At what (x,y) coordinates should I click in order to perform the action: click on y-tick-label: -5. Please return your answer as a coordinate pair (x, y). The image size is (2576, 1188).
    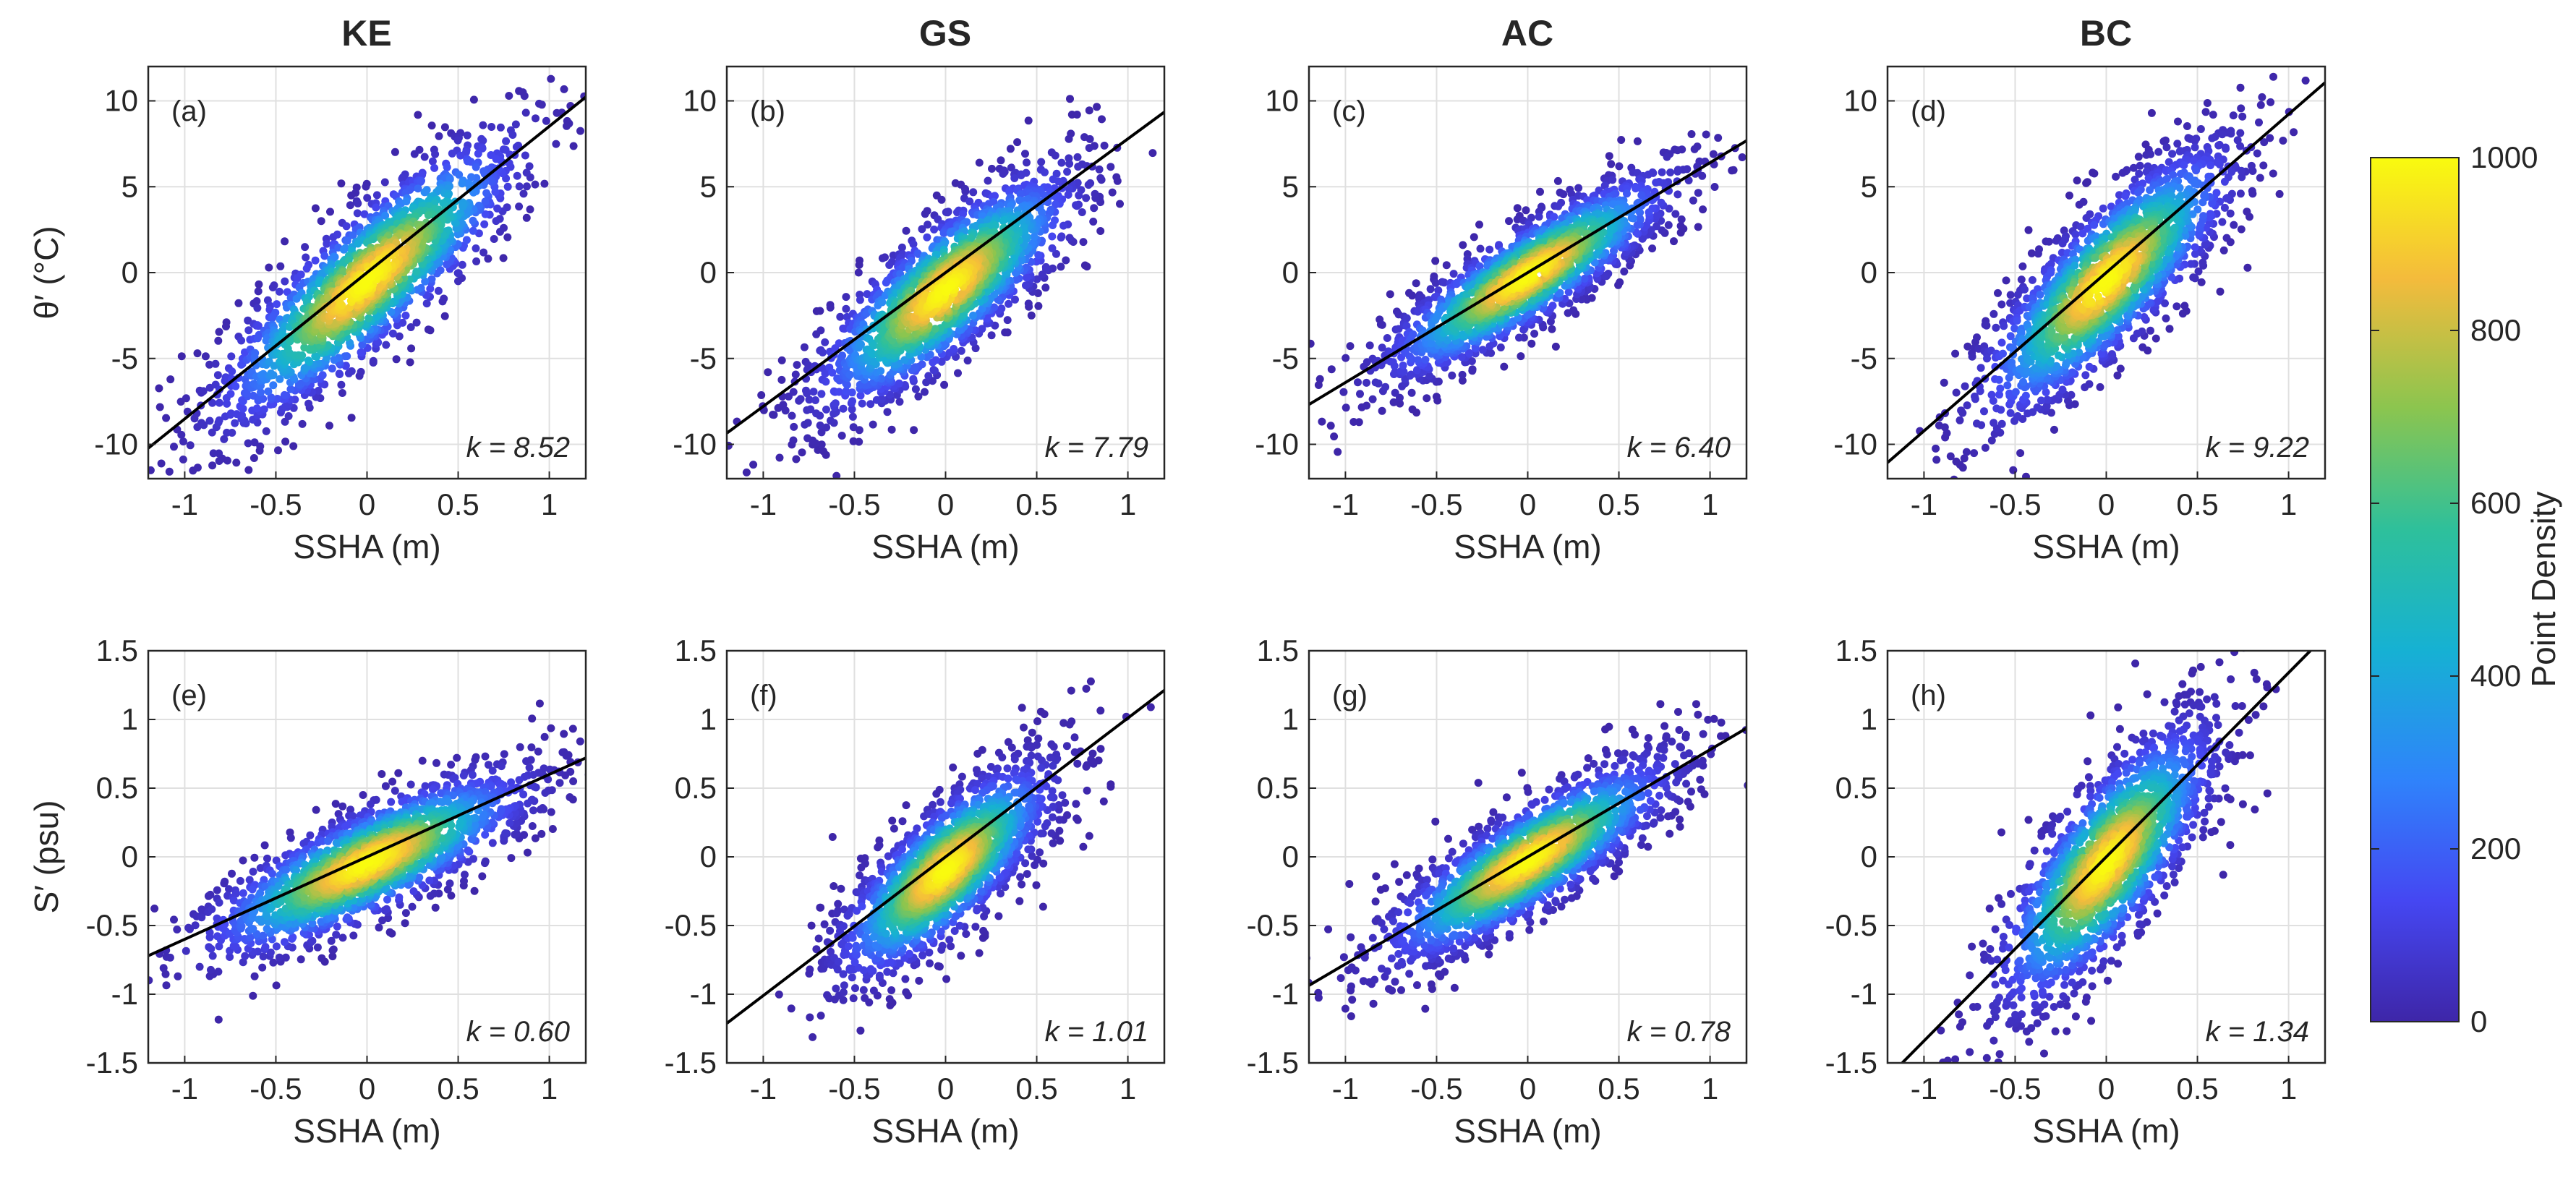
    Looking at the image, I should click on (125, 358).